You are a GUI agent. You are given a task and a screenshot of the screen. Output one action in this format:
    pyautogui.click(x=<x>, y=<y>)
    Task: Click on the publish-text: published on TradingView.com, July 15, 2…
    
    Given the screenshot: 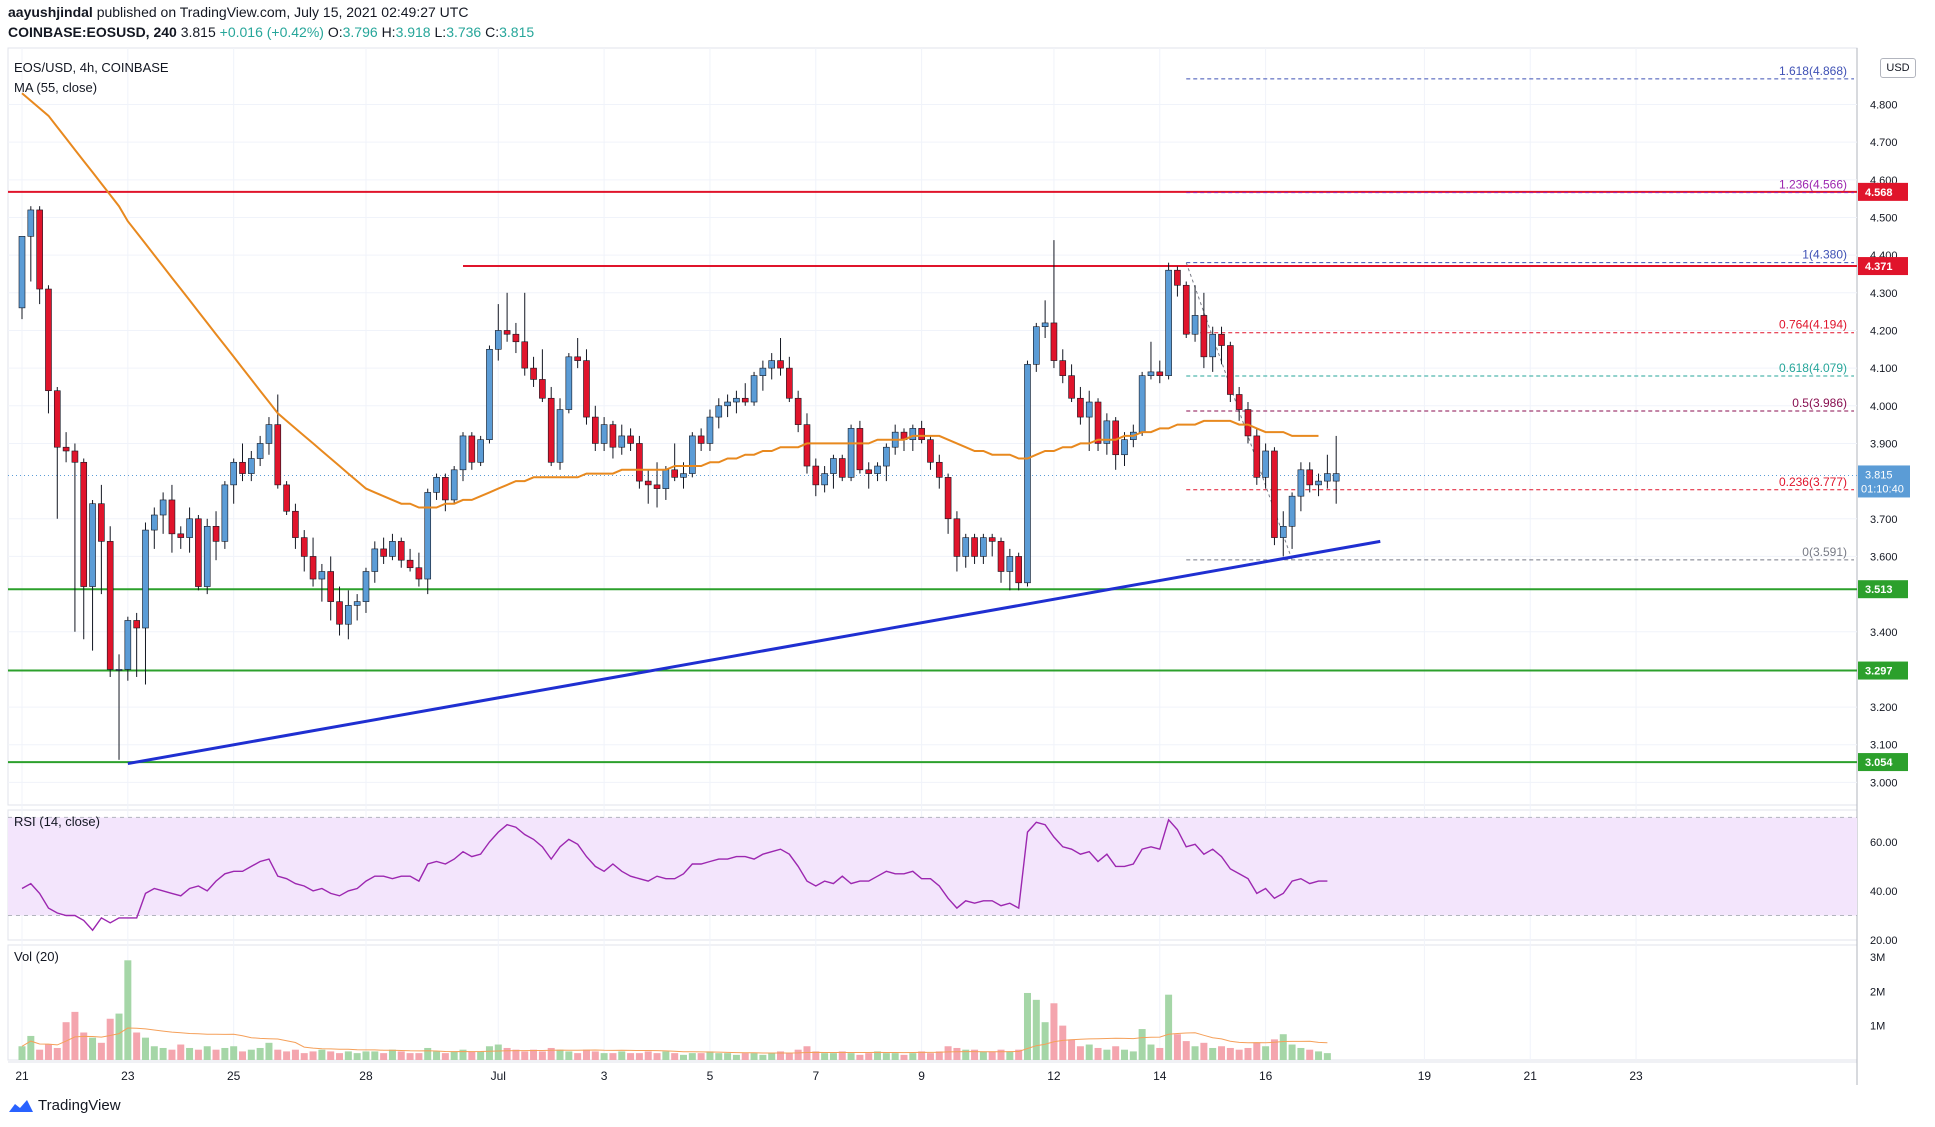 What is the action you would take?
    pyautogui.click(x=282, y=12)
    